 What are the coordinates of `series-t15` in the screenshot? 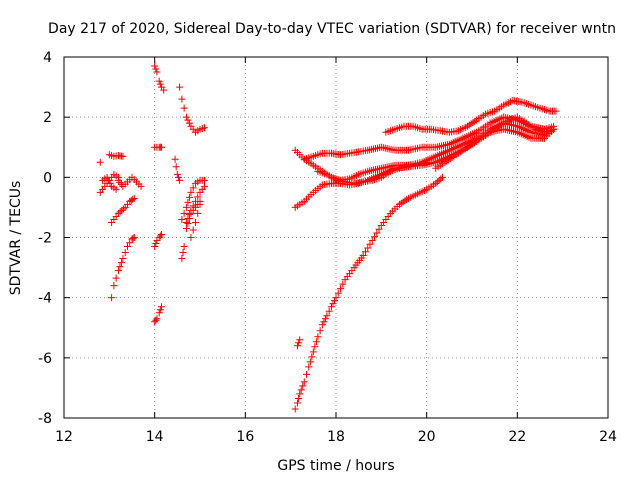 It's located at (195, 204).